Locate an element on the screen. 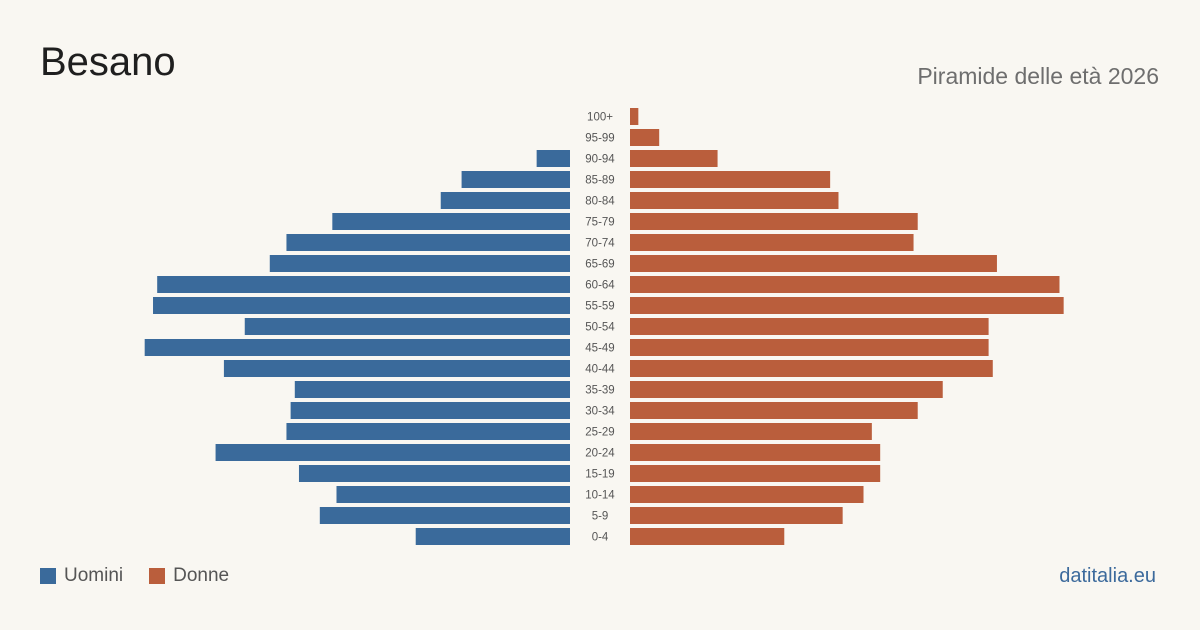 This screenshot has height=630, width=1200. source-link: datitalia.eu is located at coordinates (1107, 576).